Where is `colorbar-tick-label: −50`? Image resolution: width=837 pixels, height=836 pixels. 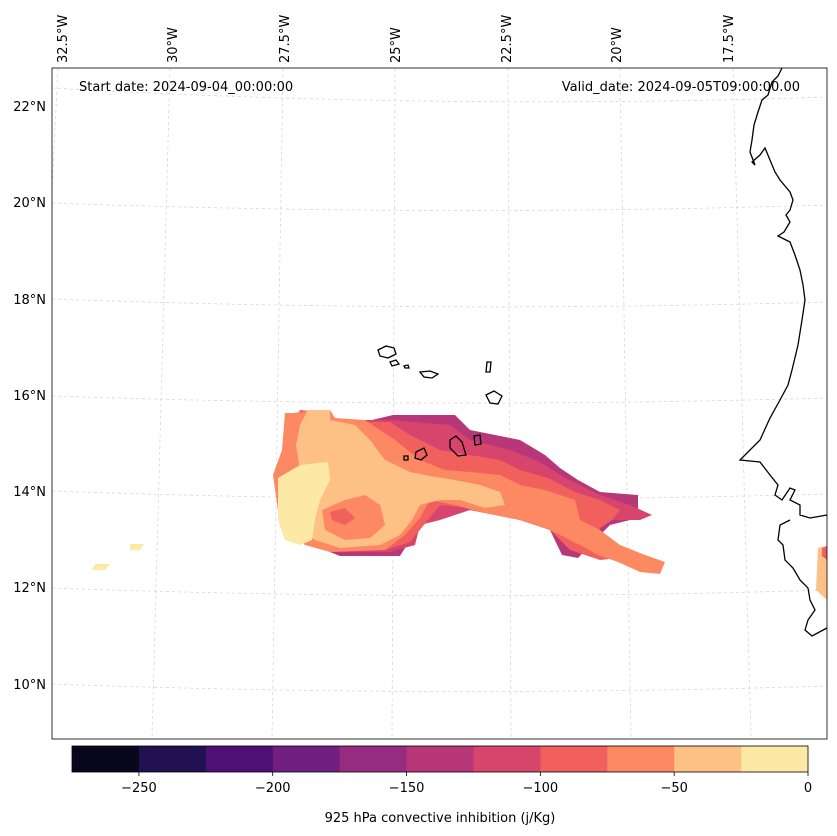 colorbar-tick-label: −50 is located at coordinates (673, 788).